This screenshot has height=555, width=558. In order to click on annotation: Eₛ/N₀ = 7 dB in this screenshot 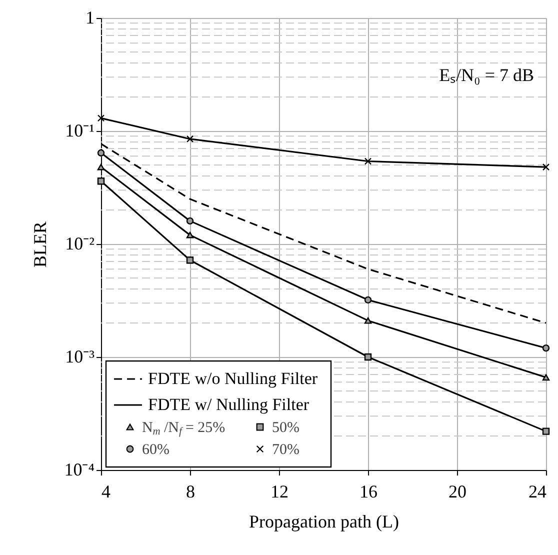, I will do `click(486, 75)`.